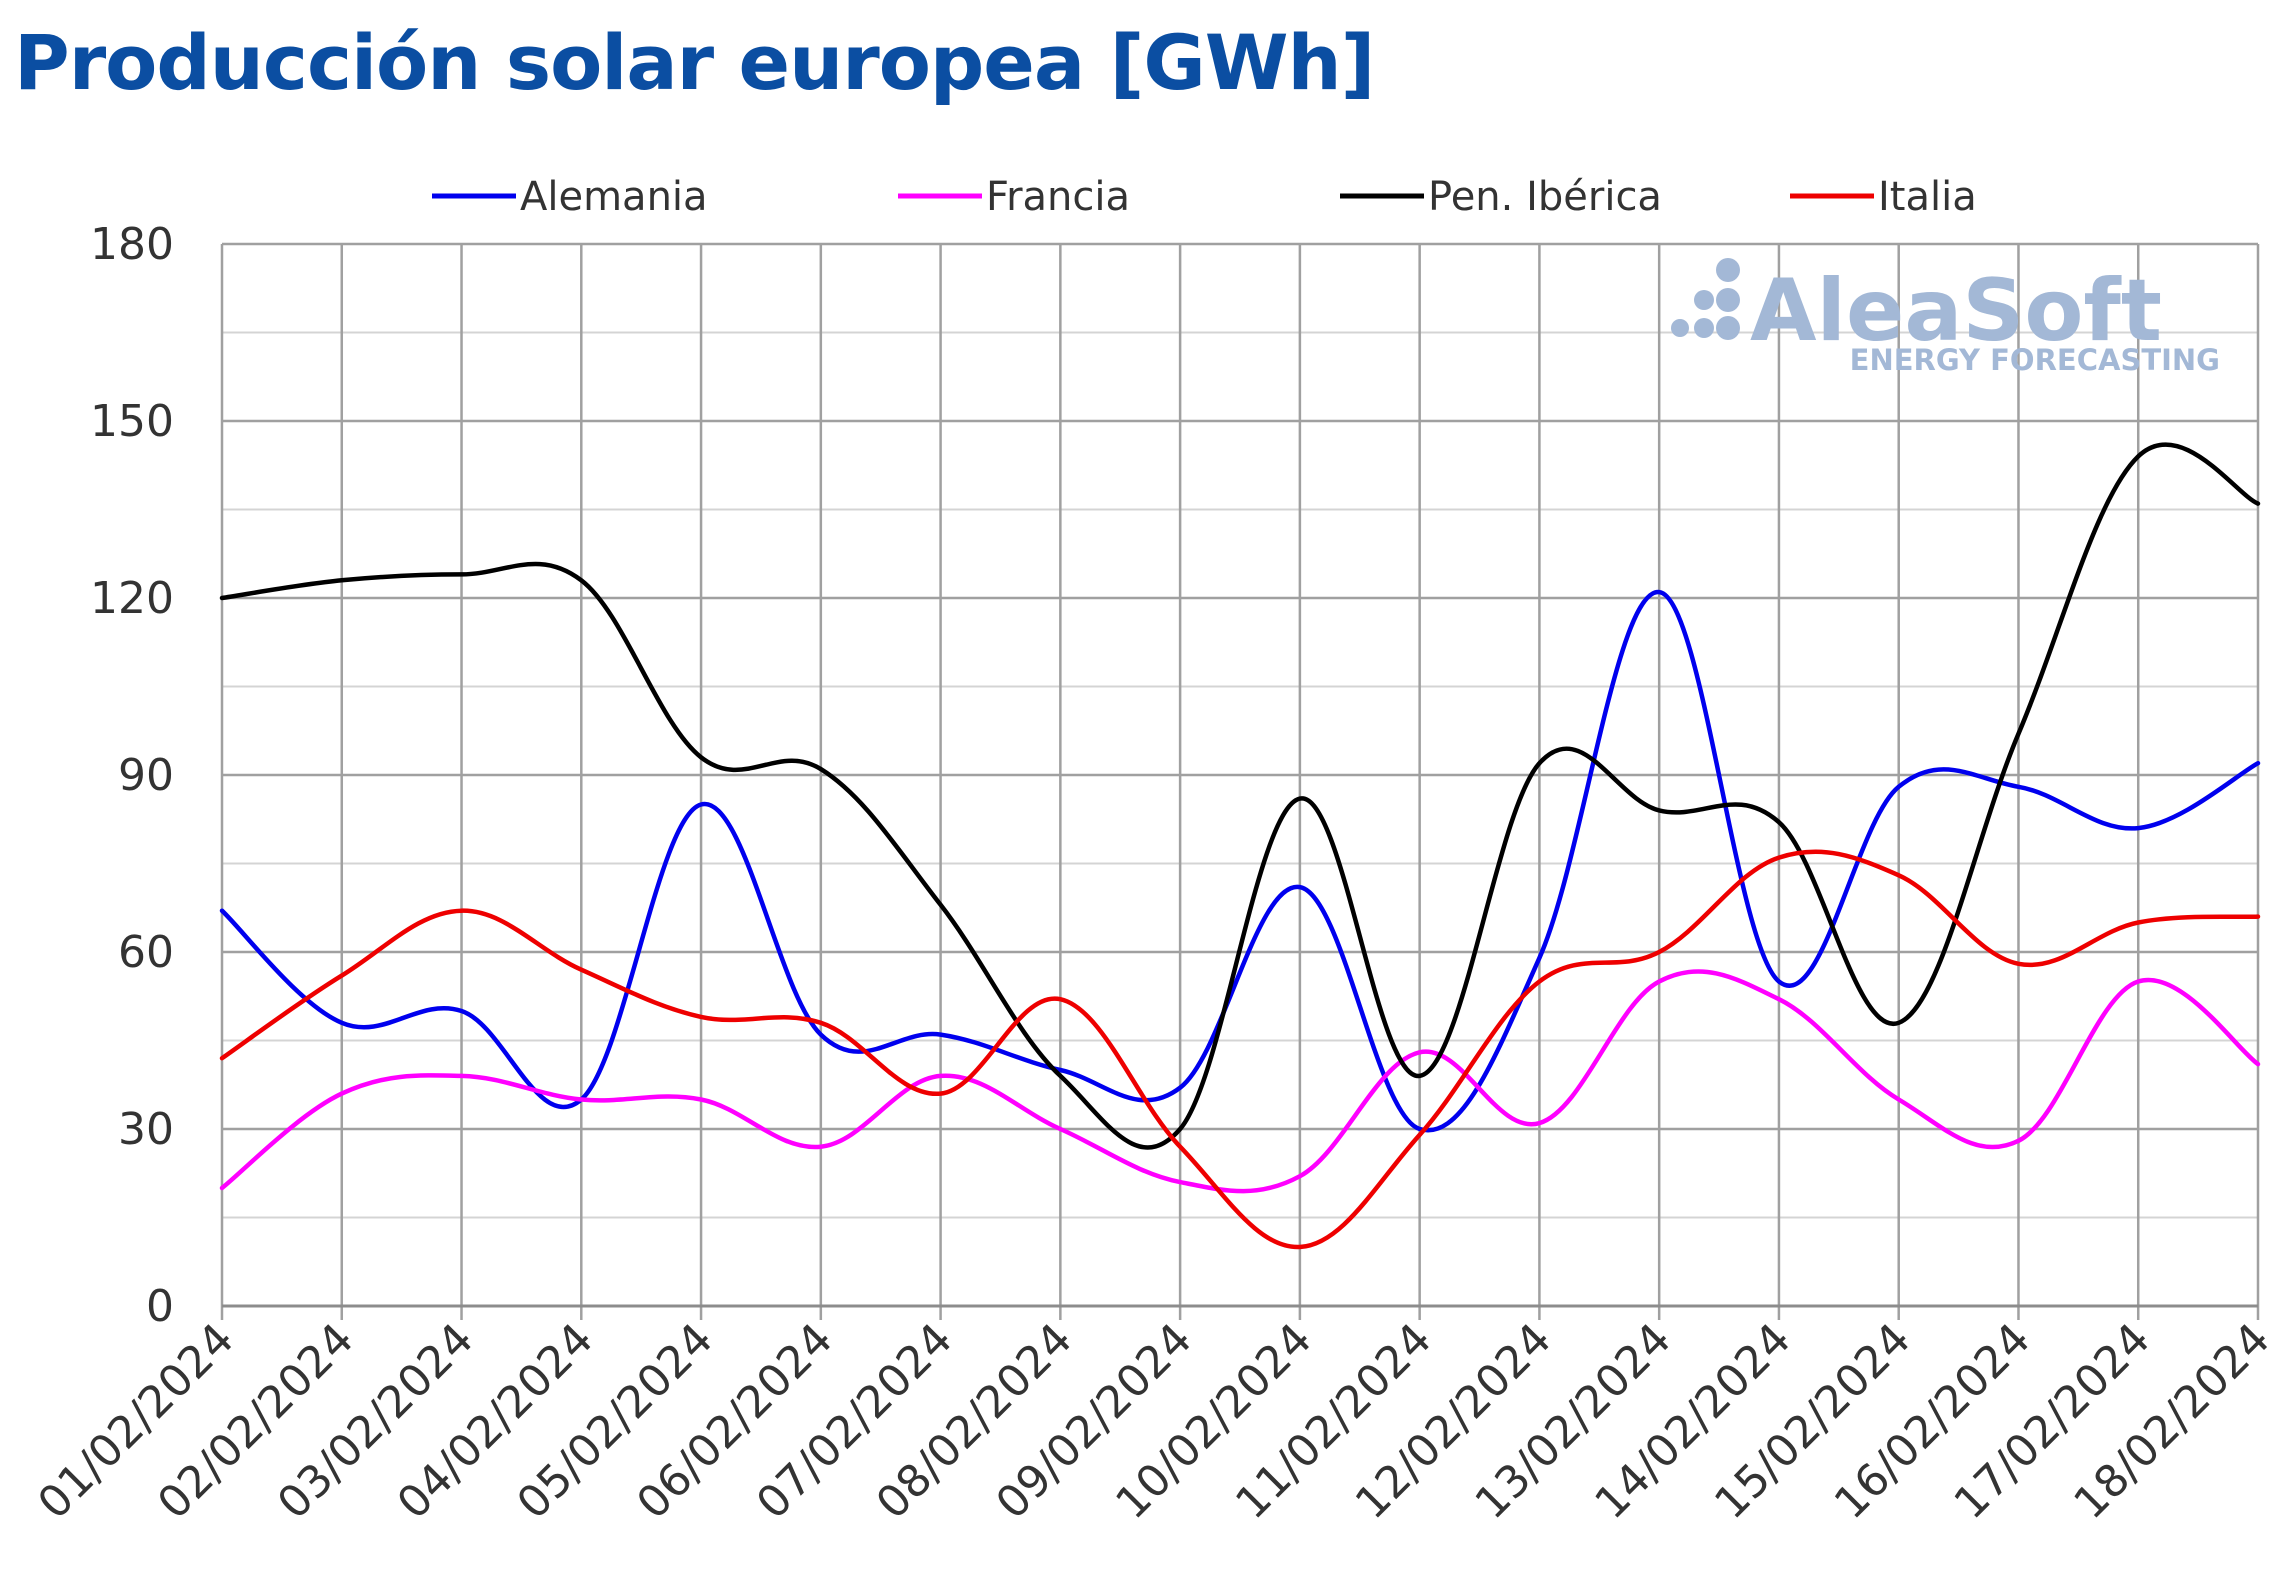 This screenshot has height=1589, width=2282. I want to click on legend-item: Alemania, so click(570, 197).